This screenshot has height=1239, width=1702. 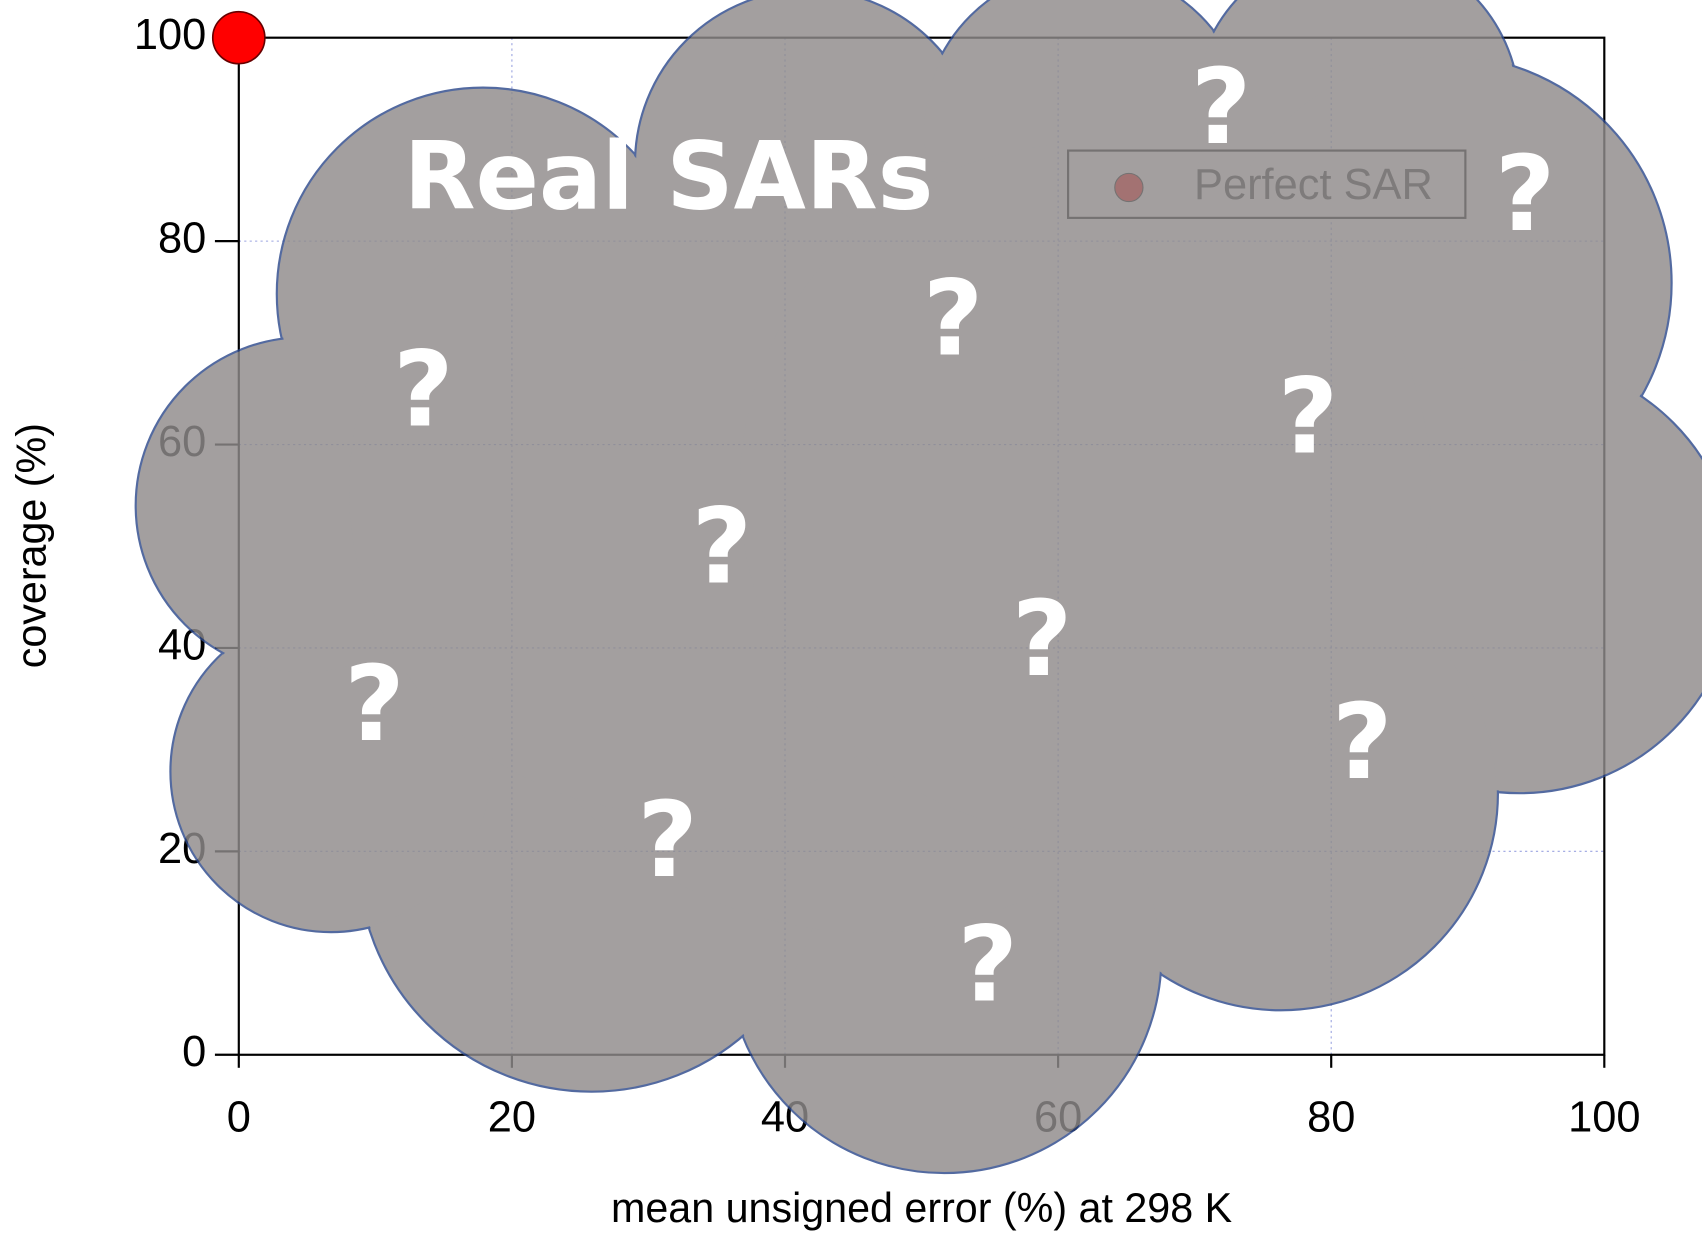 What do you see at coordinates (194, 1052) in the screenshot?
I see `y-tick-label: 0` at bounding box center [194, 1052].